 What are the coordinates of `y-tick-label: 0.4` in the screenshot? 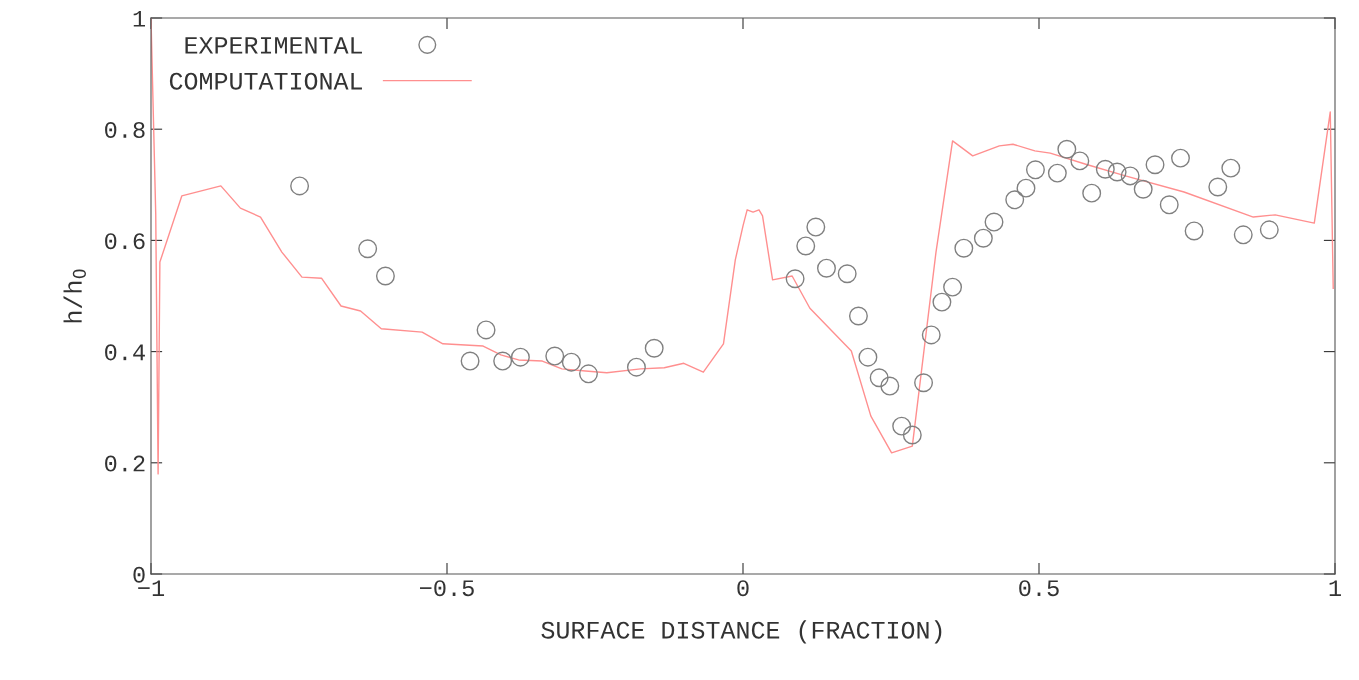 It's located at (125, 352).